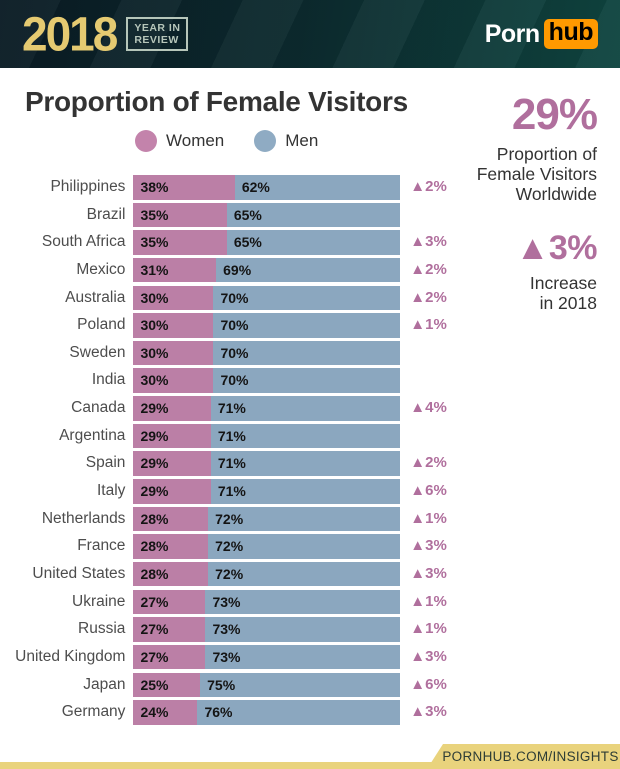  I want to click on chart-row: Canada 29% 71% ▲4%, so click(235, 410).